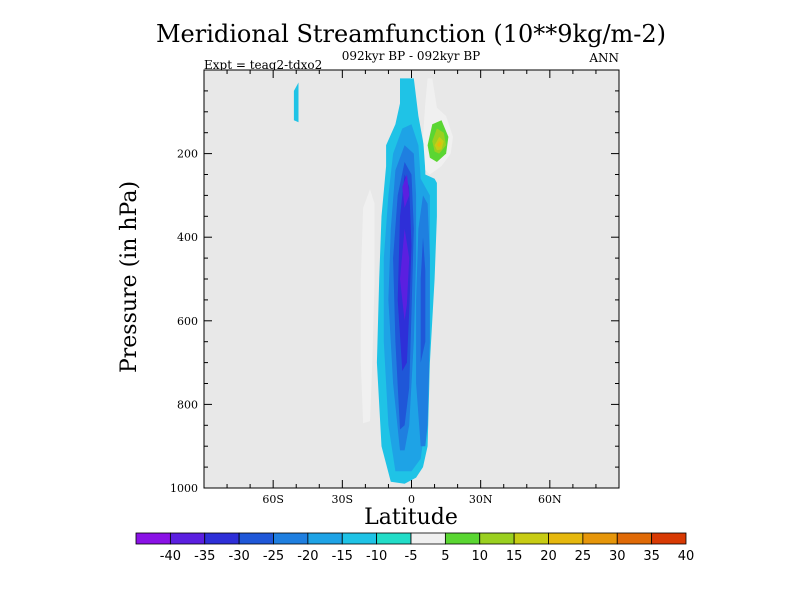  What do you see at coordinates (343, 499) in the screenshot?
I see `x-tick-label: 30S` at bounding box center [343, 499].